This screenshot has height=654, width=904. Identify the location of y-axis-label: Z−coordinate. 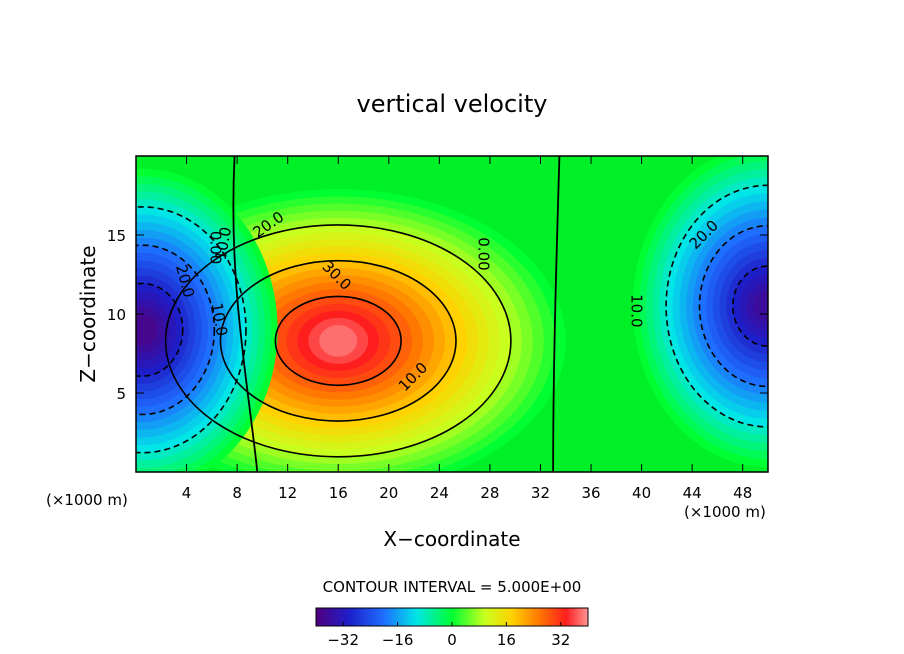
(88, 313).